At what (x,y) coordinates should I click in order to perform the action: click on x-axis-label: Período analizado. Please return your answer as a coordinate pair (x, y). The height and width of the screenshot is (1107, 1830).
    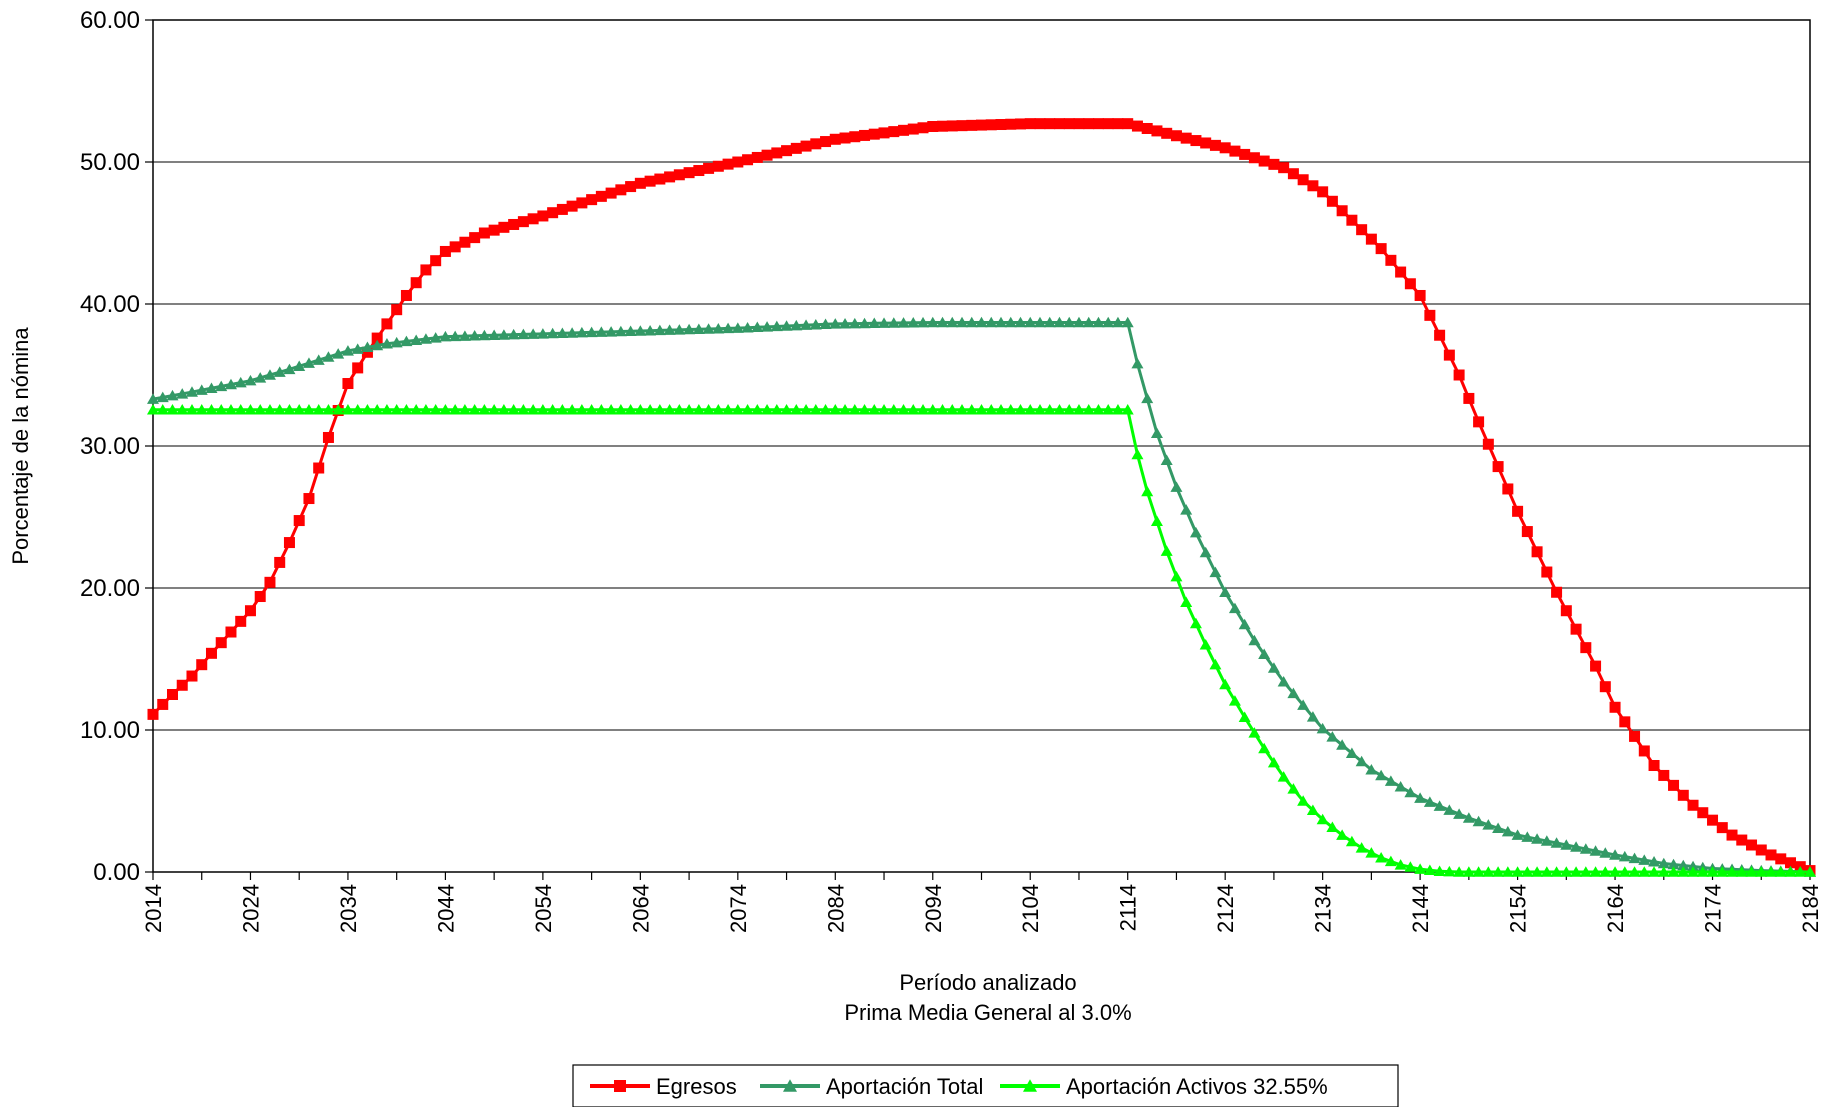
    Looking at the image, I should click on (987, 982).